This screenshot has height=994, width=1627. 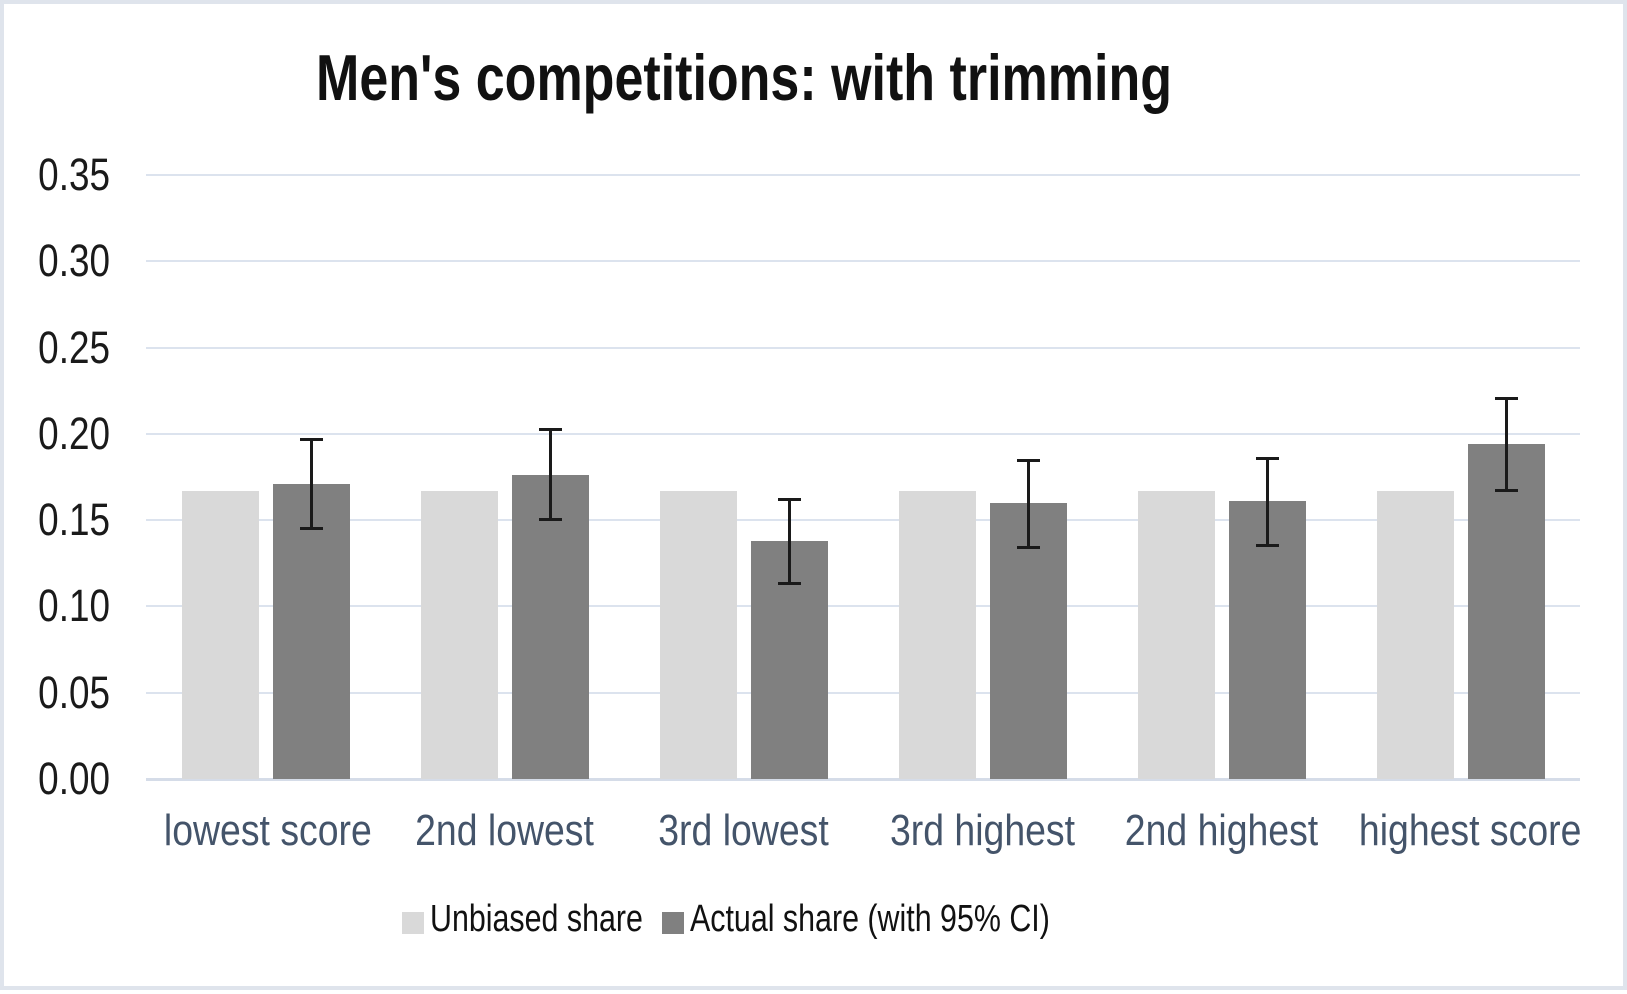 I want to click on x-axis-line, so click(x=863, y=779).